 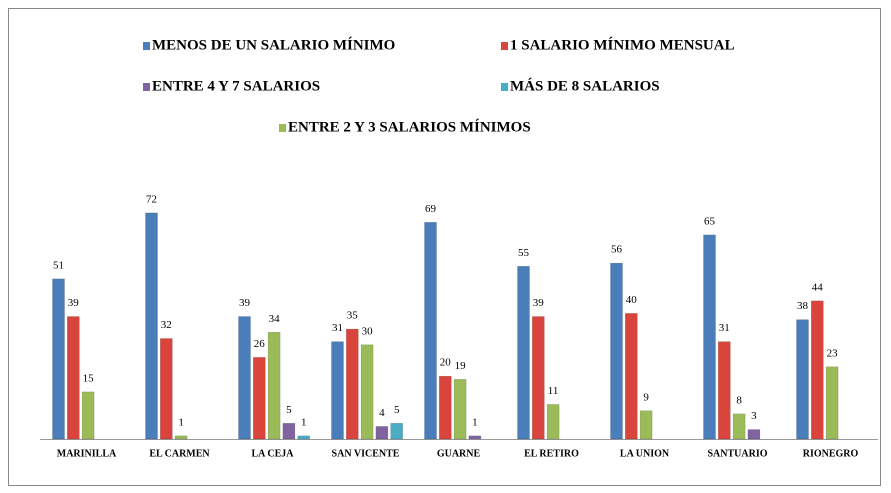 What do you see at coordinates (87, 453) in the screenshot?
I see `x-tick-label: MARINILLA` at bounding box center [87, 453].